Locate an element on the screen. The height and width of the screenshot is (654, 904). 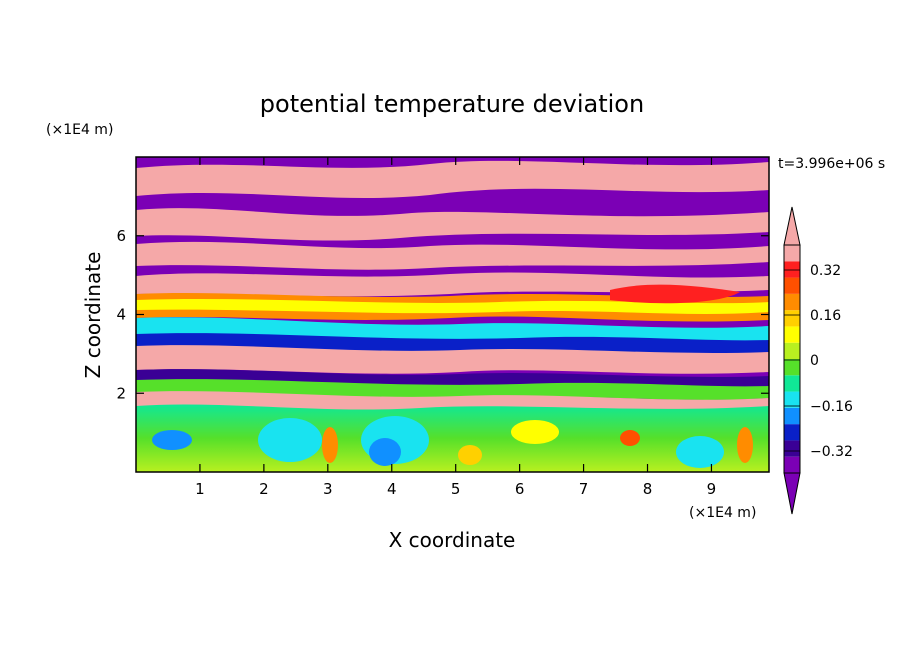
y-tick-label: 6 is located at coordinates (121, 236).